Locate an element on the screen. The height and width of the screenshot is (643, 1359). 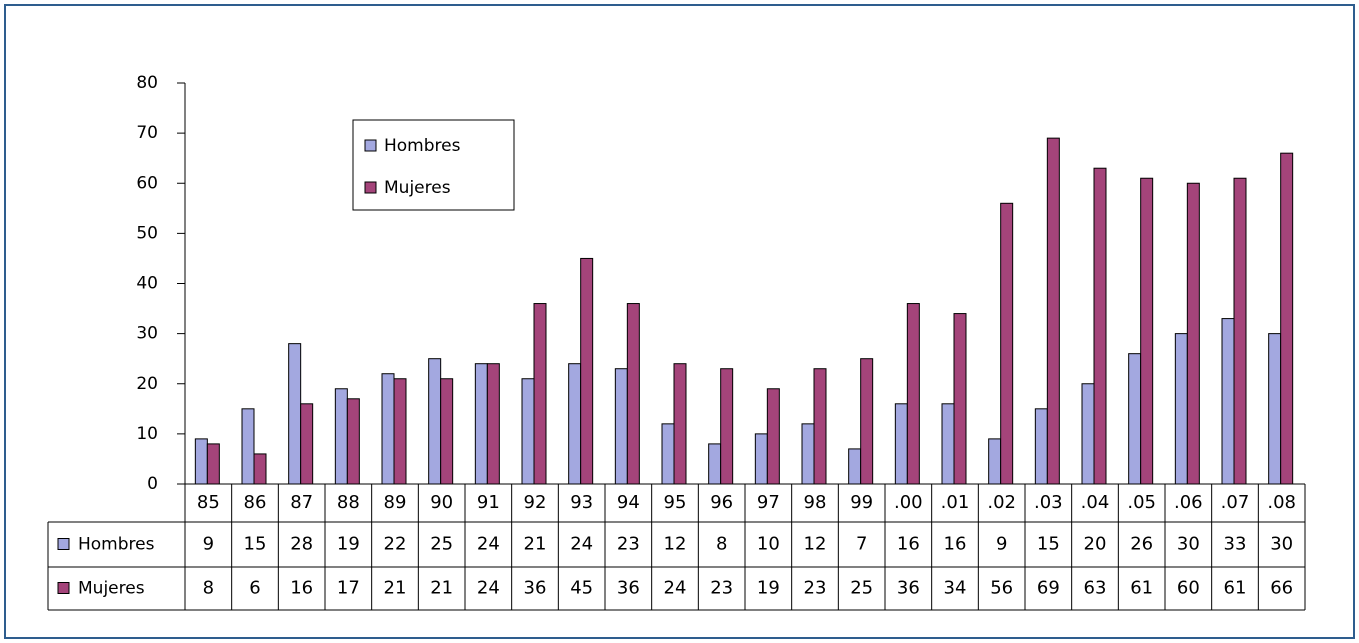
y-tick-label: 10 is located at coordinates (147, 434).